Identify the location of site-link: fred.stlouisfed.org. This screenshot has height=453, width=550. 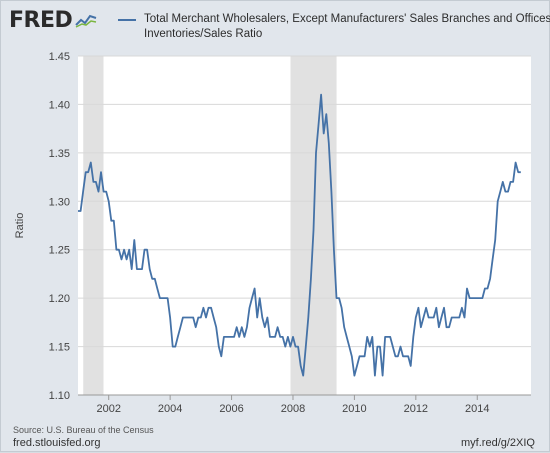
(57, 443).